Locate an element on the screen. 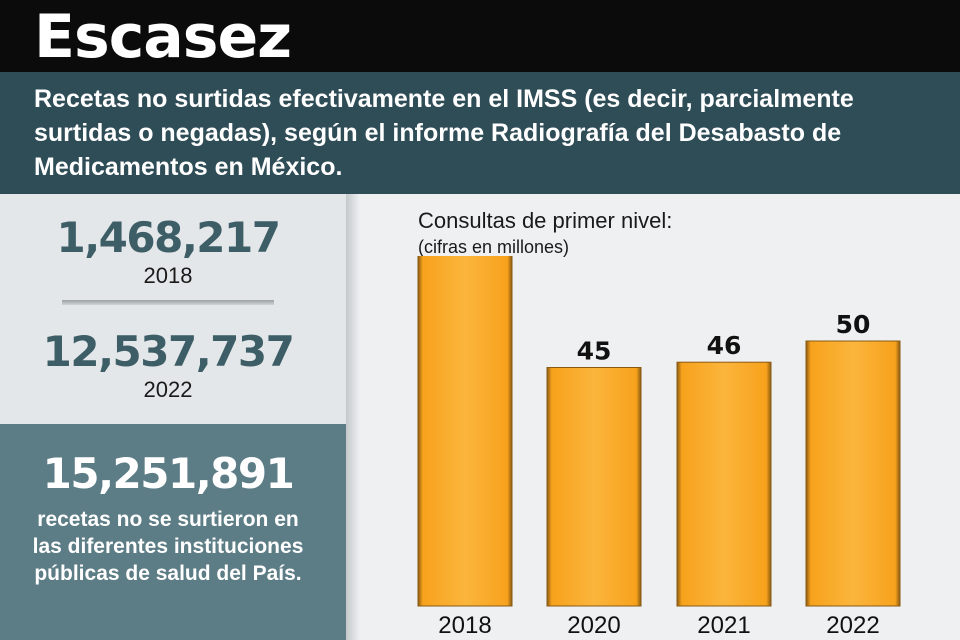 This screenshot has height=640, width=960. stat-year-2018: 2018 is located at coordinates (168, 275).